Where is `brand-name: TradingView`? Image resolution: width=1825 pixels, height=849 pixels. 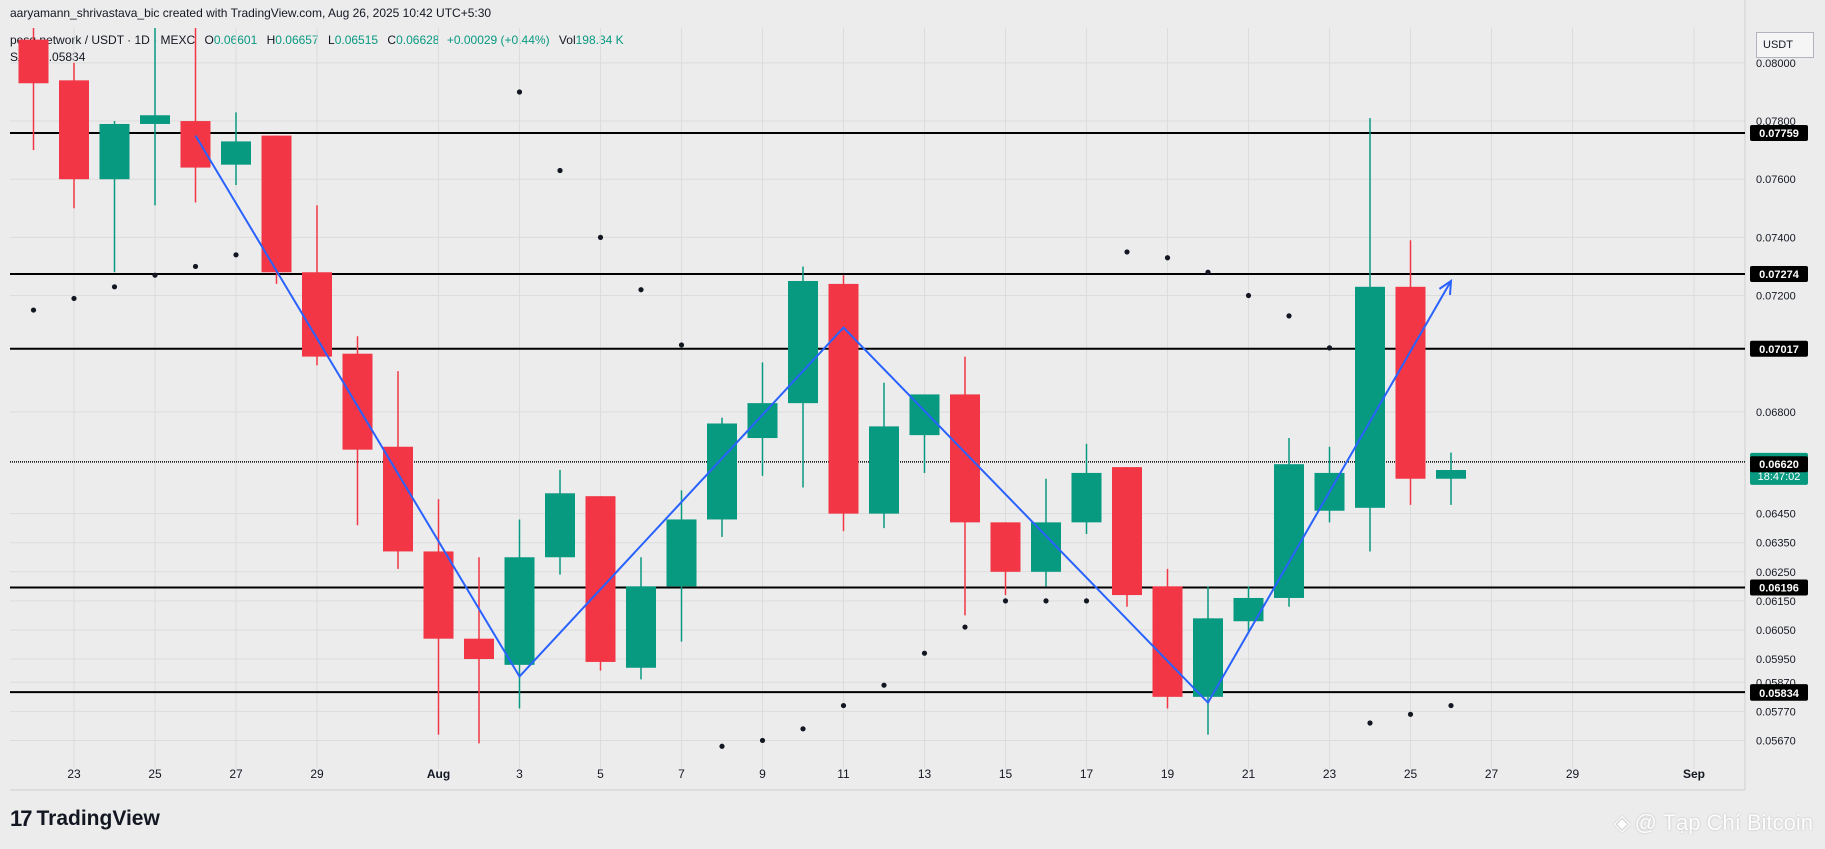 brand-name: TradingView is located at coordinates (98, 818).